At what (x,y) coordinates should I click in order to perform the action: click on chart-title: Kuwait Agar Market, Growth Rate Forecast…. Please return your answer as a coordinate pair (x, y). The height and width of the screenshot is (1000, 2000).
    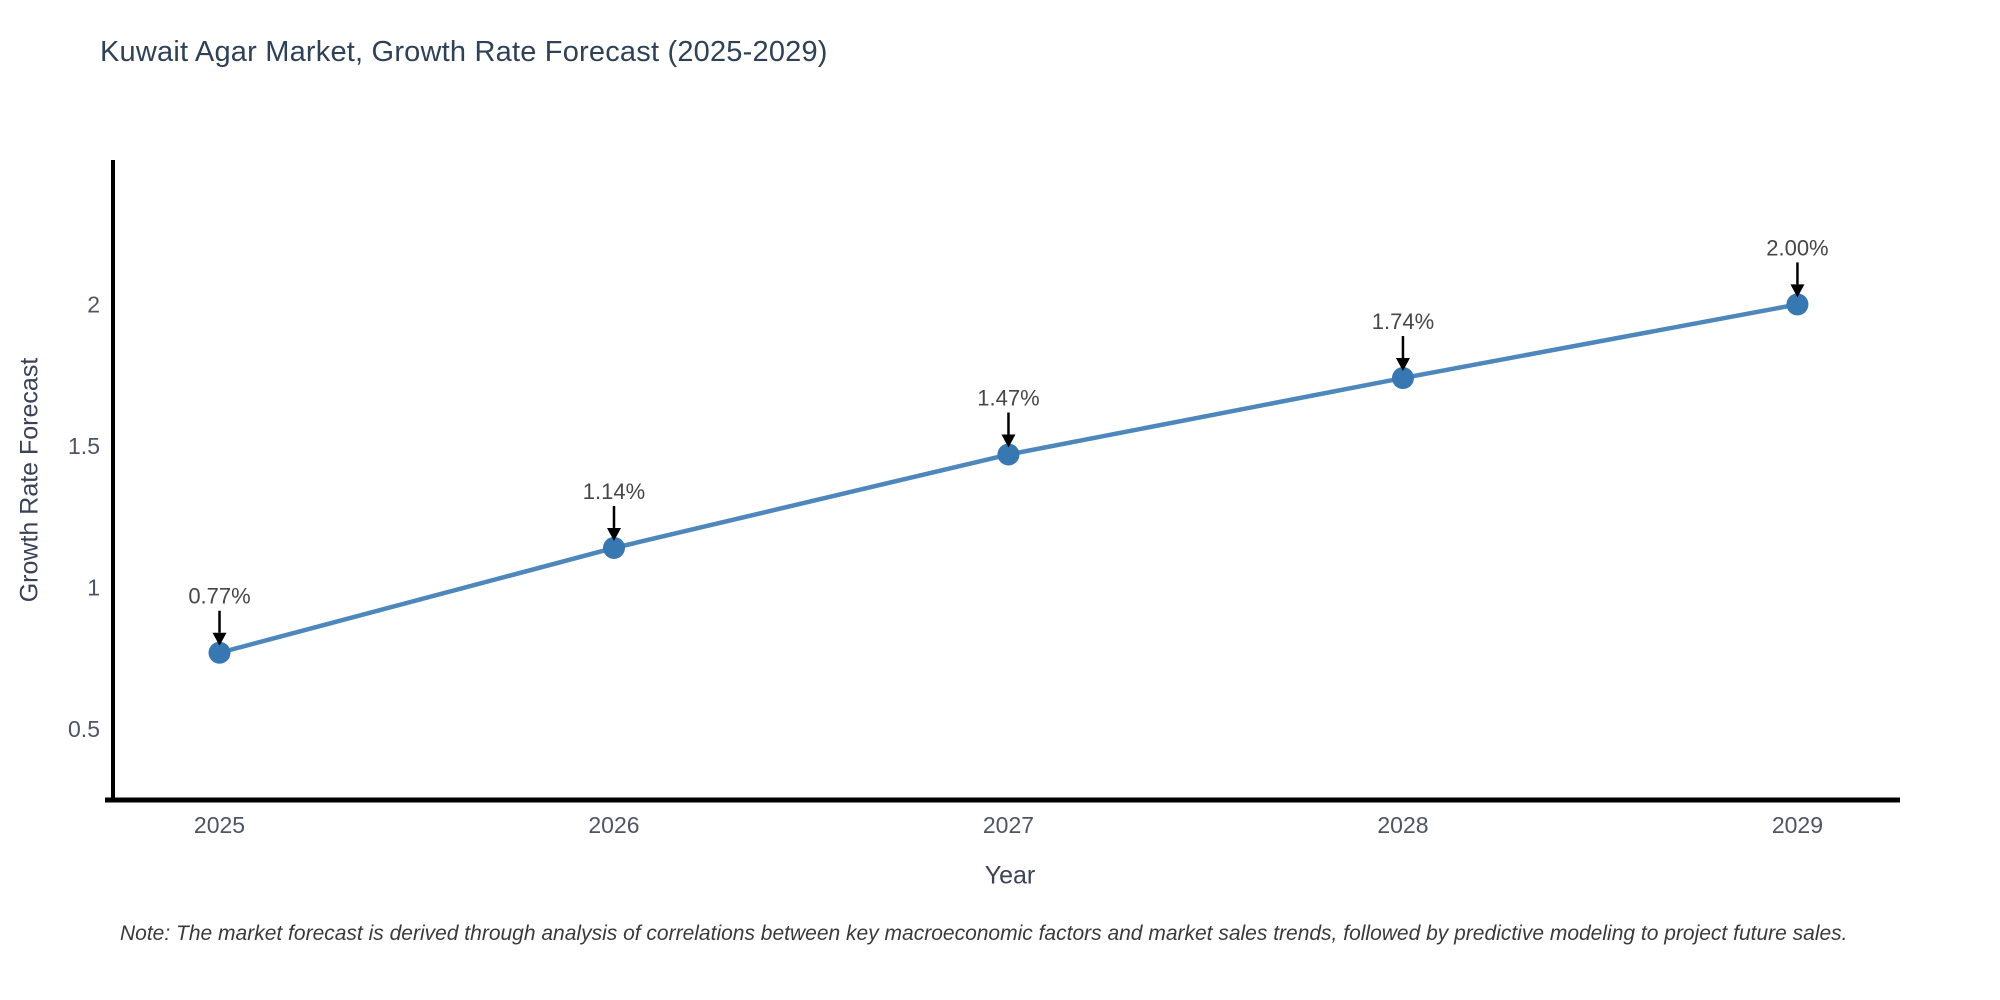
    Looking at the image, I should click on (464, 52).